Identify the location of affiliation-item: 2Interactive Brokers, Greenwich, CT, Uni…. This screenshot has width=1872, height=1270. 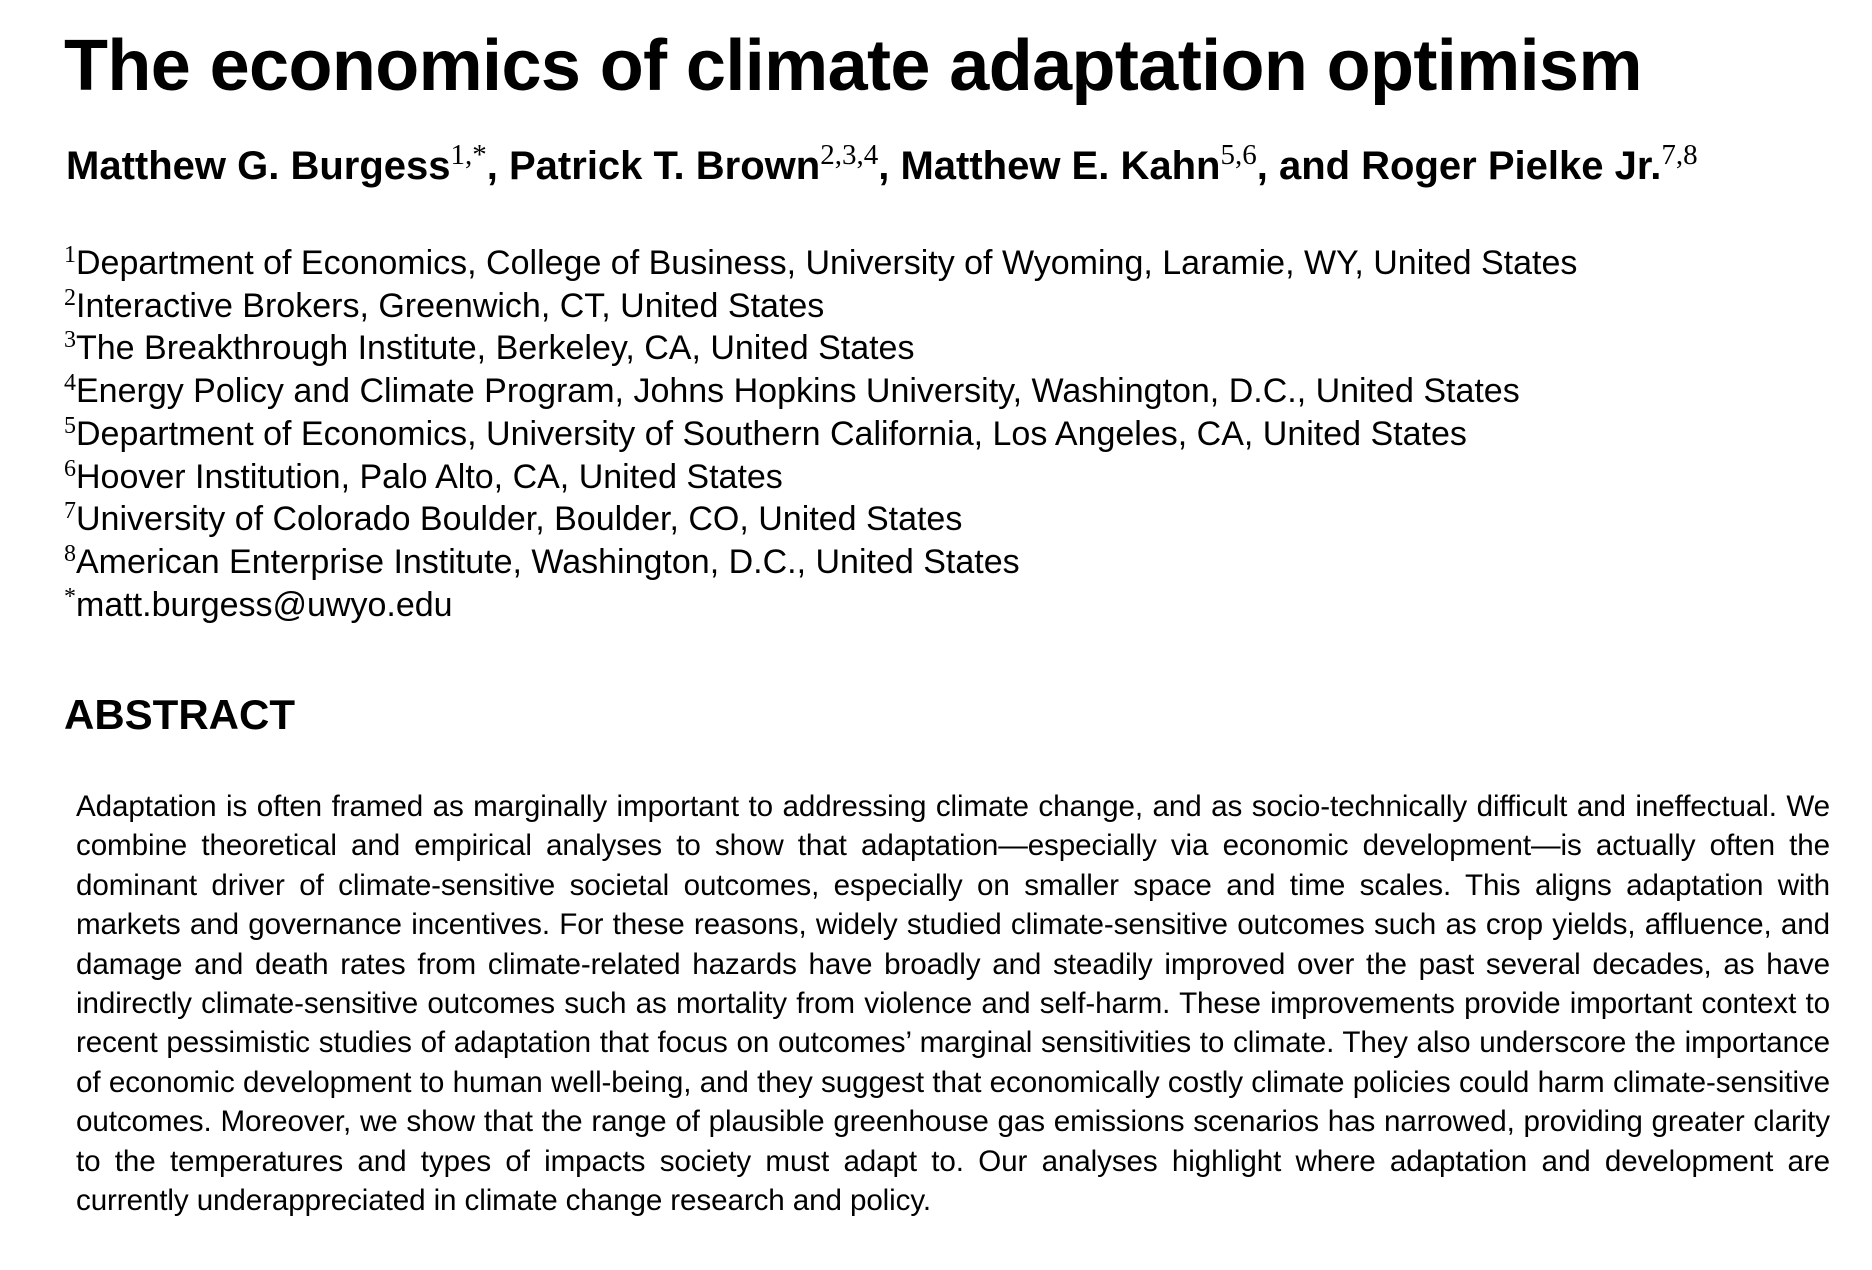
(820, 306).